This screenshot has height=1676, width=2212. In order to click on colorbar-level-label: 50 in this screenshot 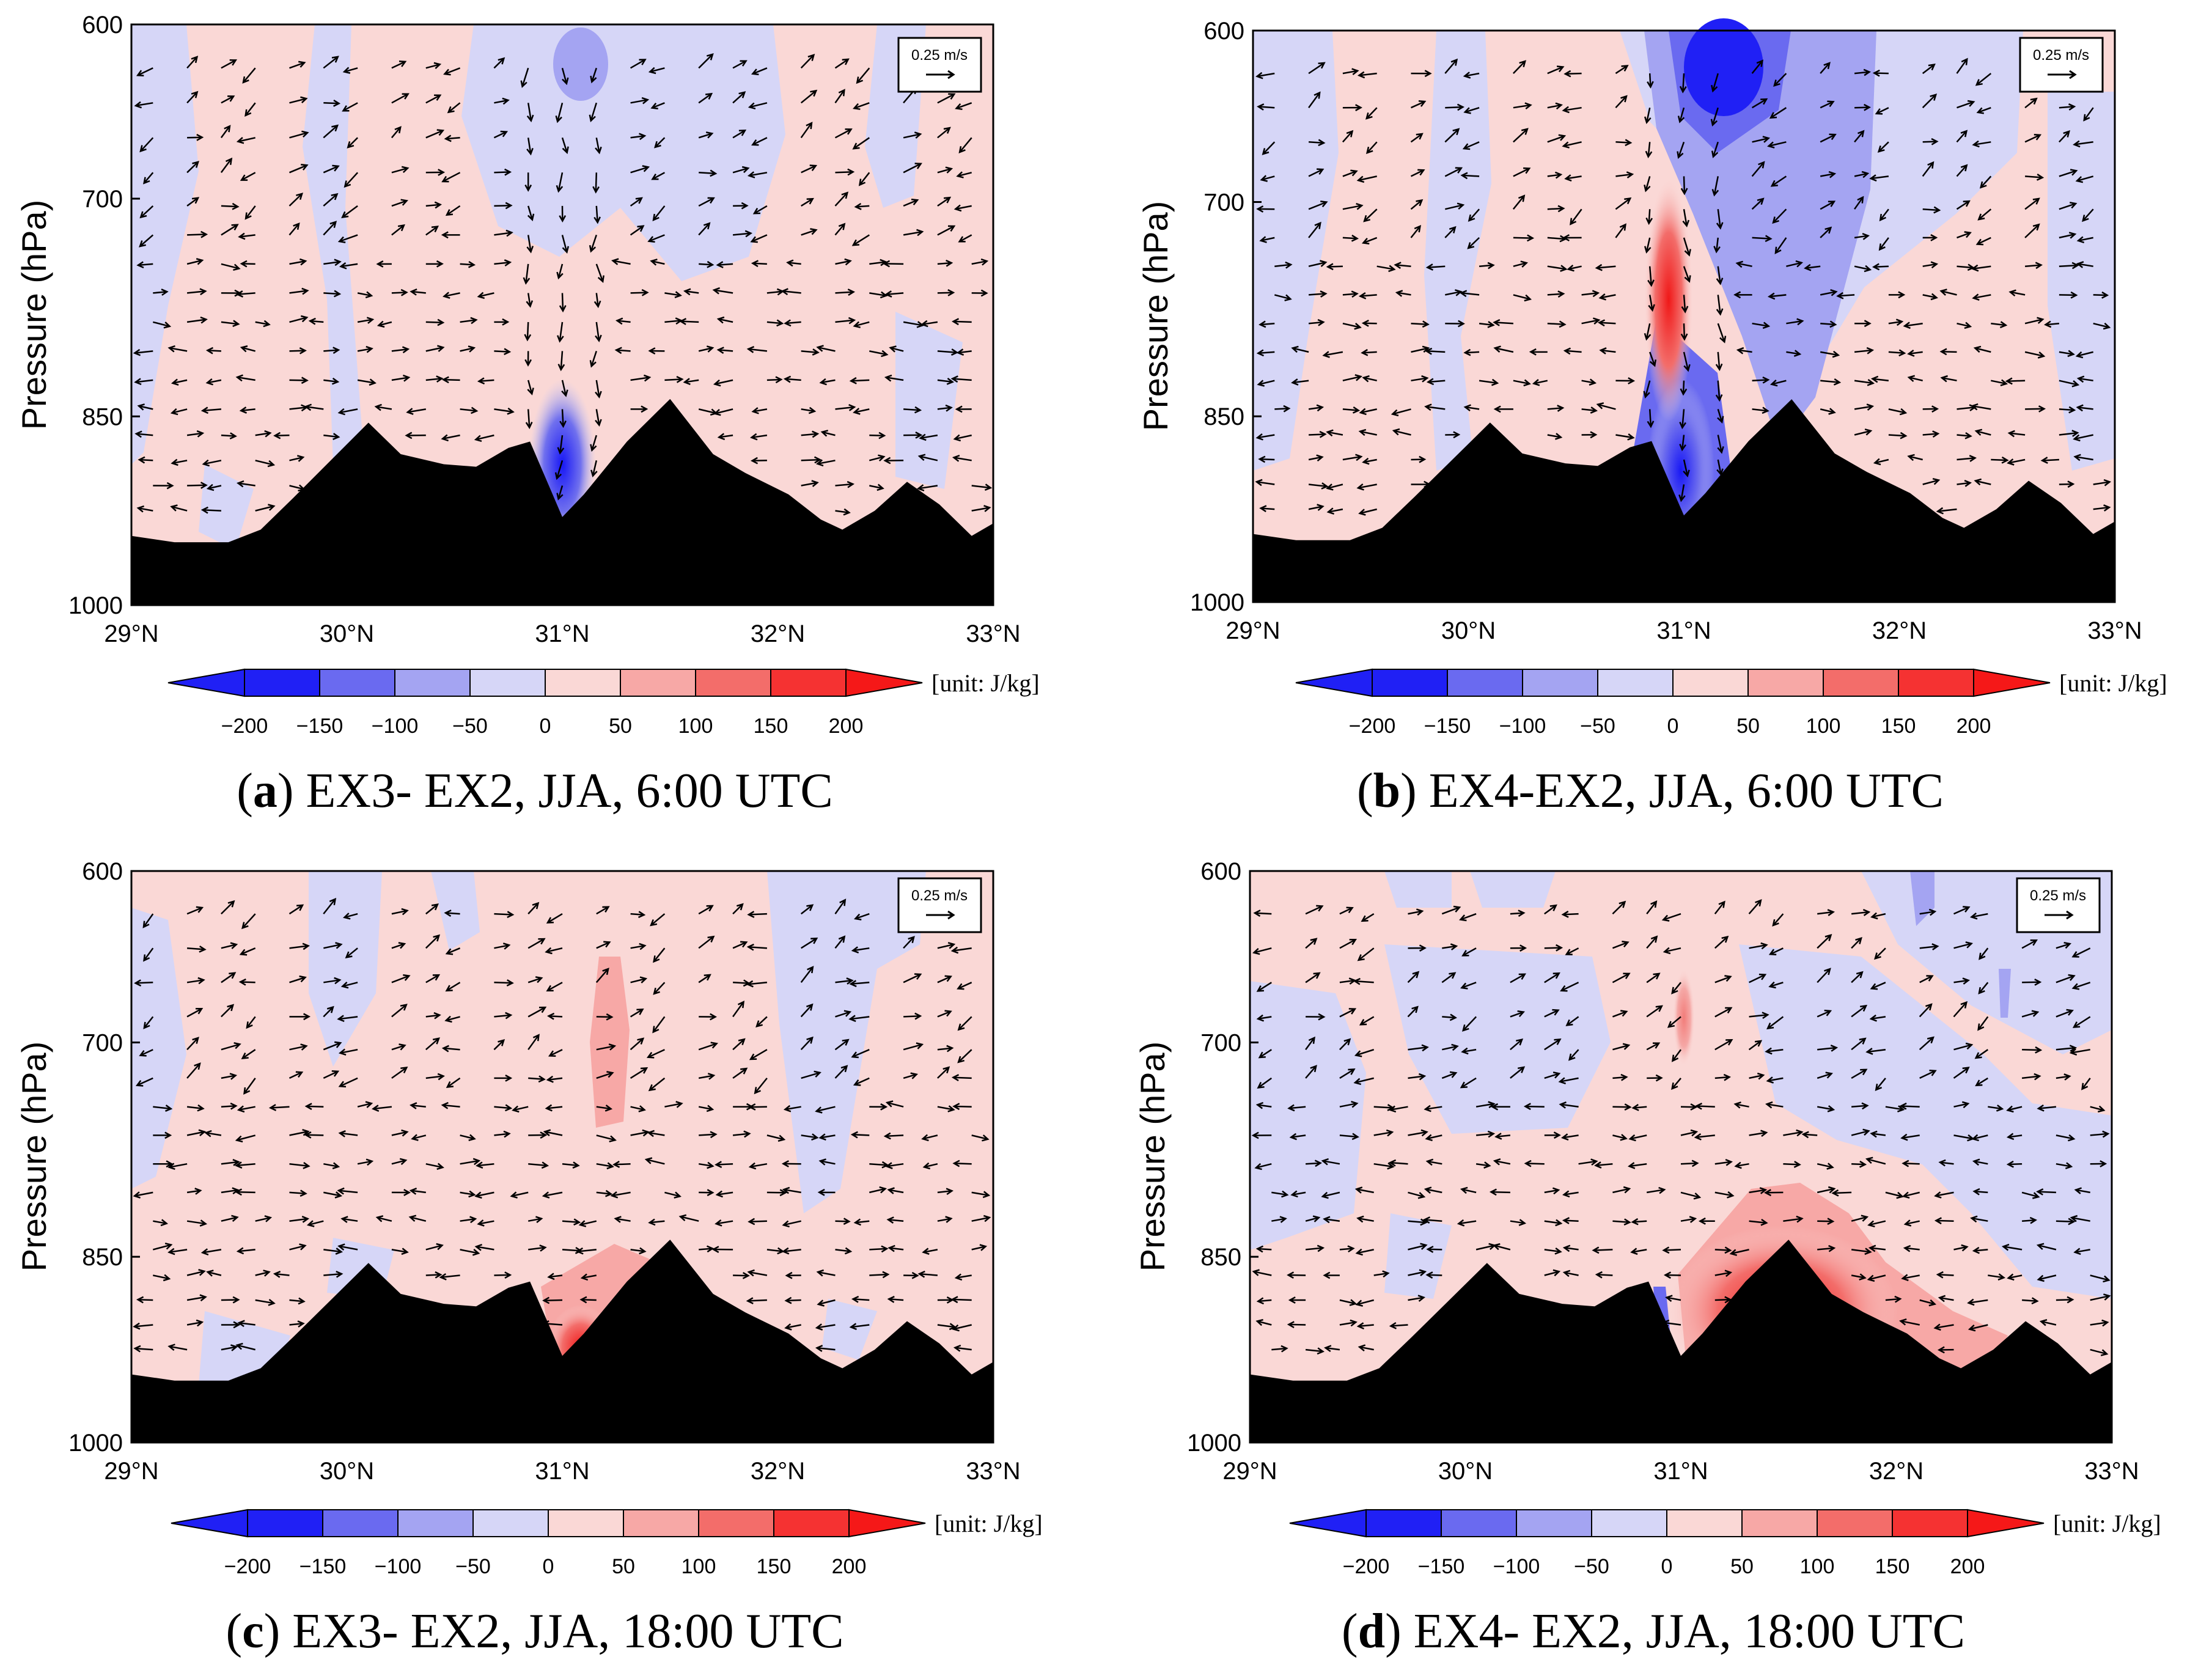, I will do `click(1742, 1566)`.